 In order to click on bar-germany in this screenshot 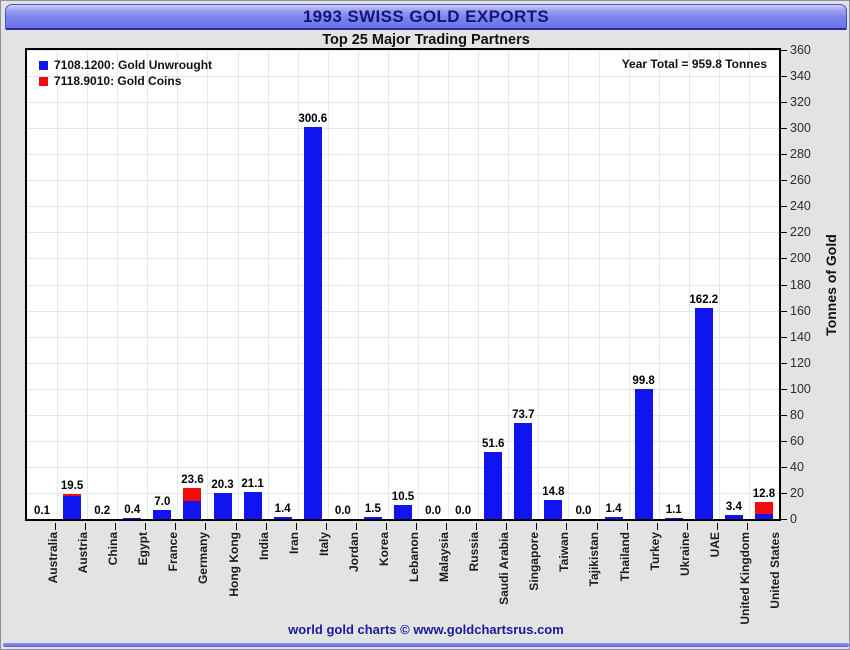, I will do `click(192, 503)`.